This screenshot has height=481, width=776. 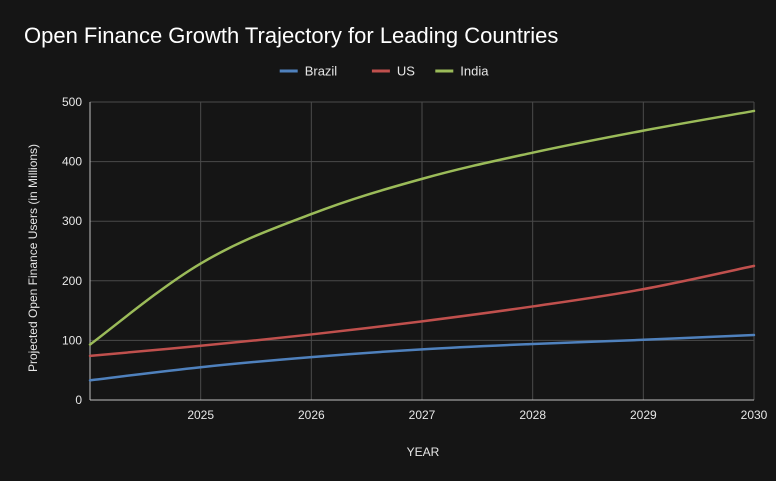 What do you see at coordinates (423, 452) in the screenshot?
I see `x-axis-label: YEAR` at bounding box center [423, 452].